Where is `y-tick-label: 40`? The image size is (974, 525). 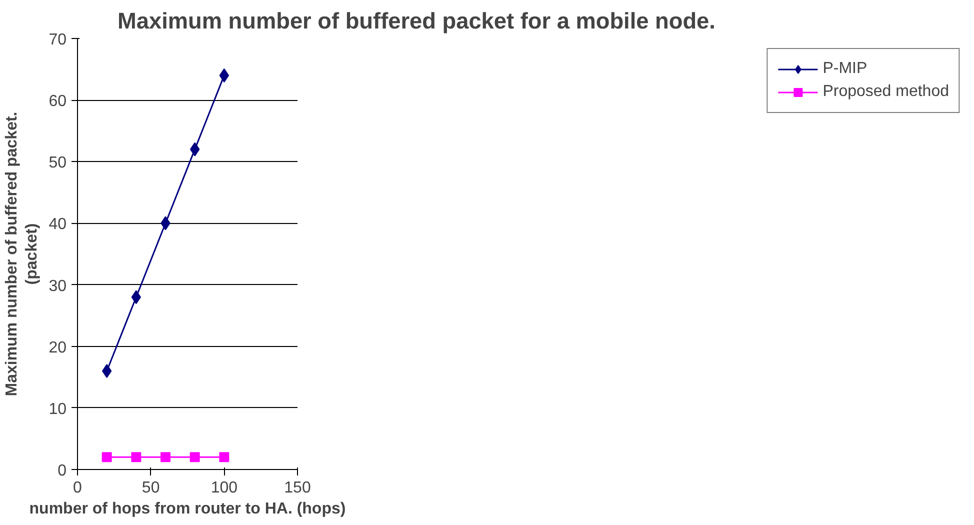 y-tick-label: 40 is located at coordinates (57, 225).